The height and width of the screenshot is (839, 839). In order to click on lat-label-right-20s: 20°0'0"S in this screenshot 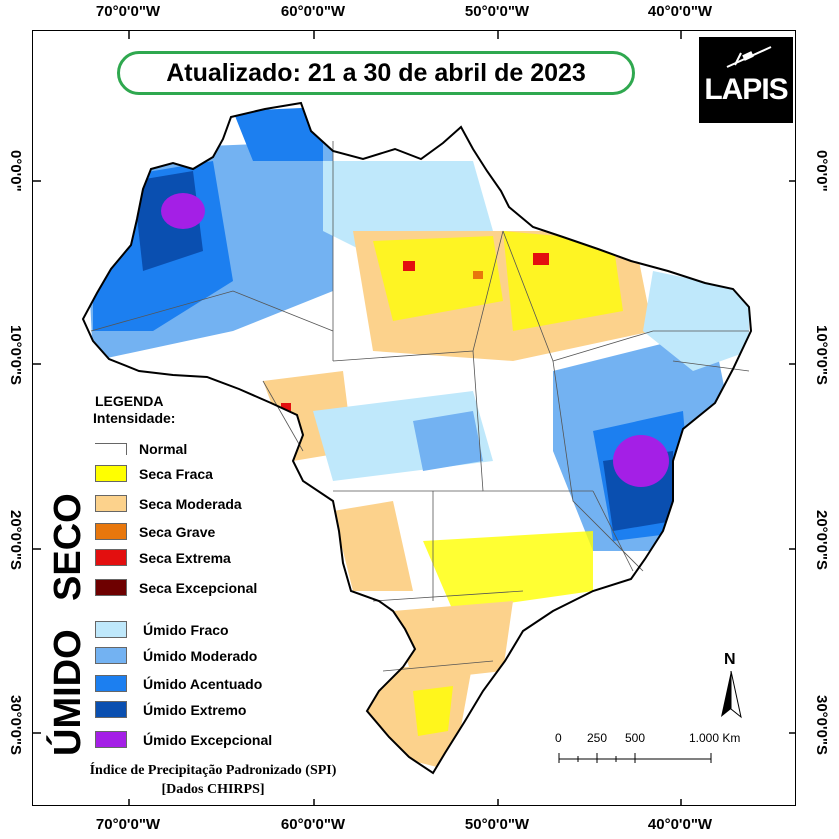, I will do `click(821, 540)`.